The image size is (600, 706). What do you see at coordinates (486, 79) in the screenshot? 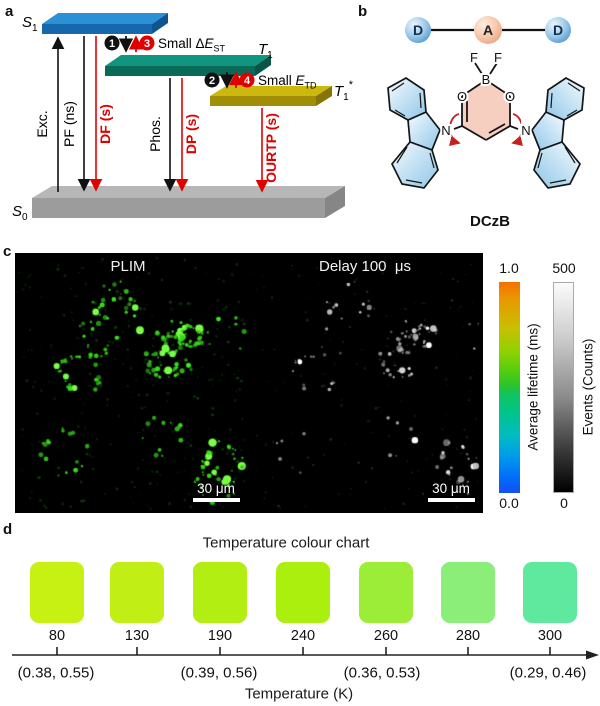
I see `atom-b: B` at bounding box center [486, 79].